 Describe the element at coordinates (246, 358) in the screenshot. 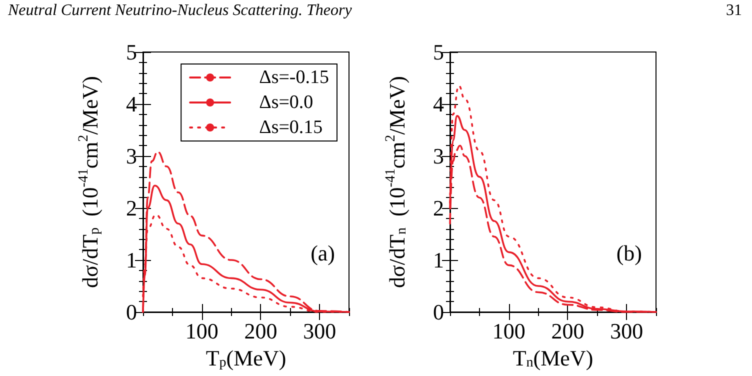

I see `x-axis-title: Tp(MeV)` at that location.